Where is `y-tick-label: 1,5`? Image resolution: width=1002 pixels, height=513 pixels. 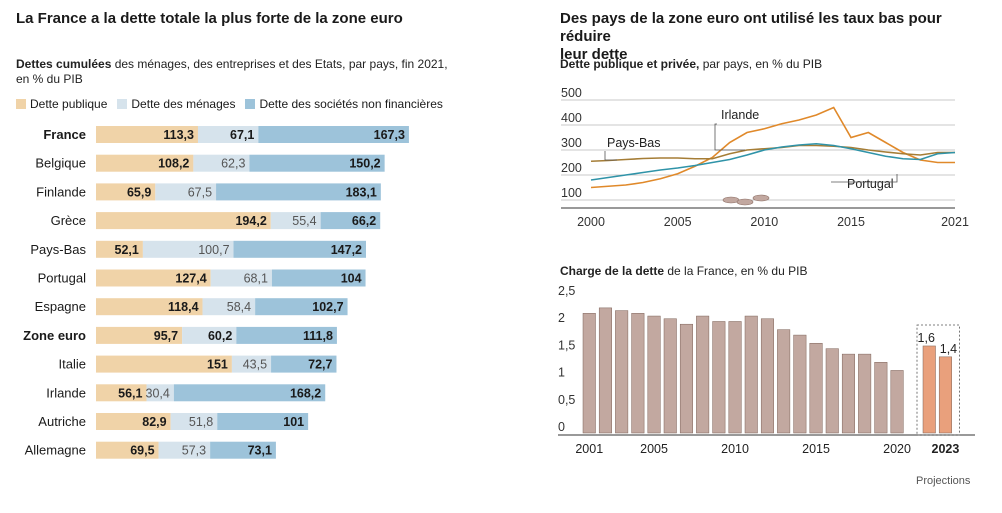 y-tick-label: 1,5 is located at coordinates (566, 345).